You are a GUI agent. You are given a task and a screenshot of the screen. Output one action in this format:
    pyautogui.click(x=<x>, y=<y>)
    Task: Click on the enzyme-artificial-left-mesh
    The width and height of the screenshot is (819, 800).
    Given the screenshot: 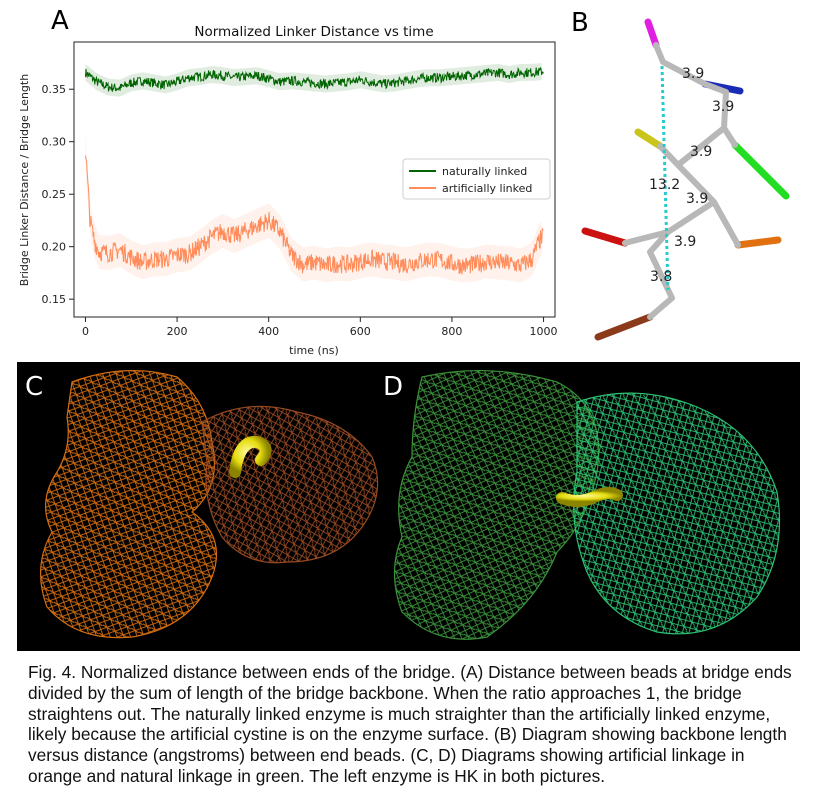 What is the action you would take?
    pyautogui.click(x=128, y=504)
    